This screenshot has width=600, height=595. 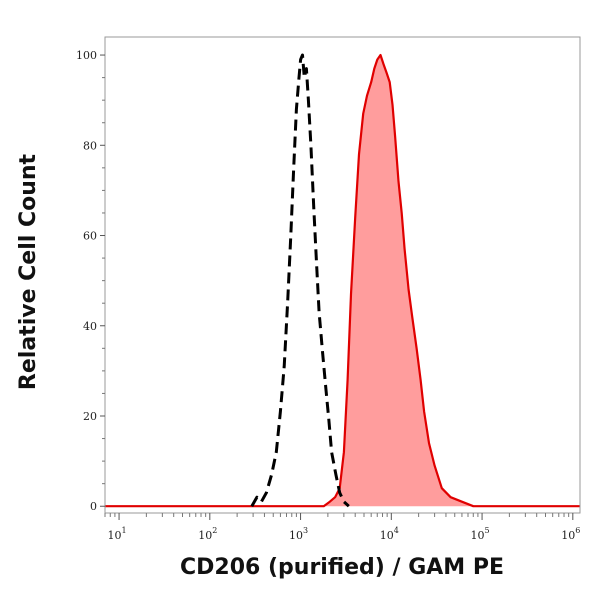 I want to click on y-axis-title: Relative Cell Count, so click(x=28, y=271).